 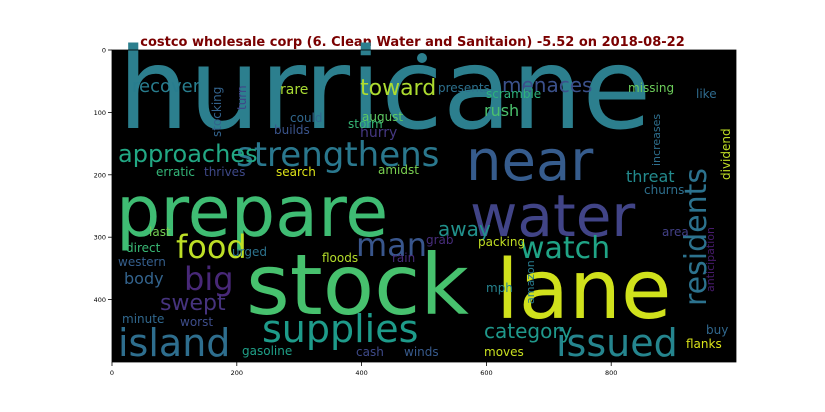 What do you see at coordinates (696, 237) in the screenshot?
I see `word-residents: residents` at bounding box center [696, 237].